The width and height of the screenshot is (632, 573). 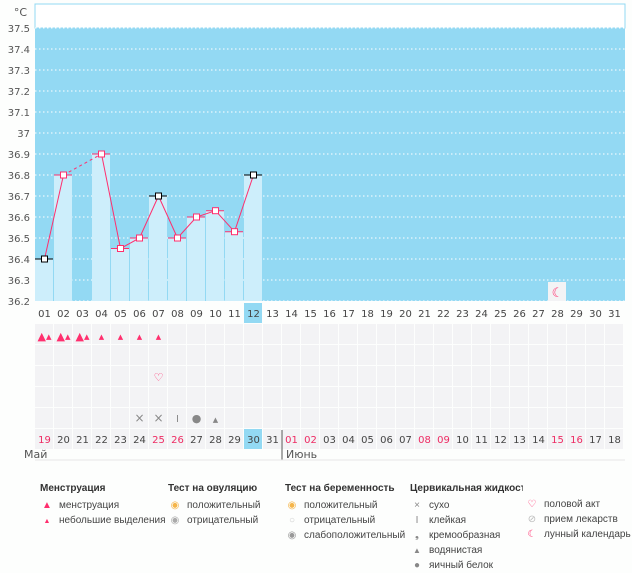 I want to click on calendar-date: 22, so click(x=101, y=440).